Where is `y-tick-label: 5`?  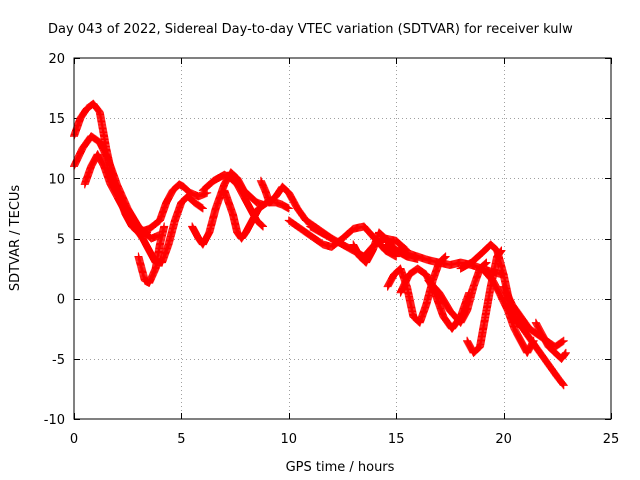
y-tick-label: 5 is located at coordinates (61, 240).